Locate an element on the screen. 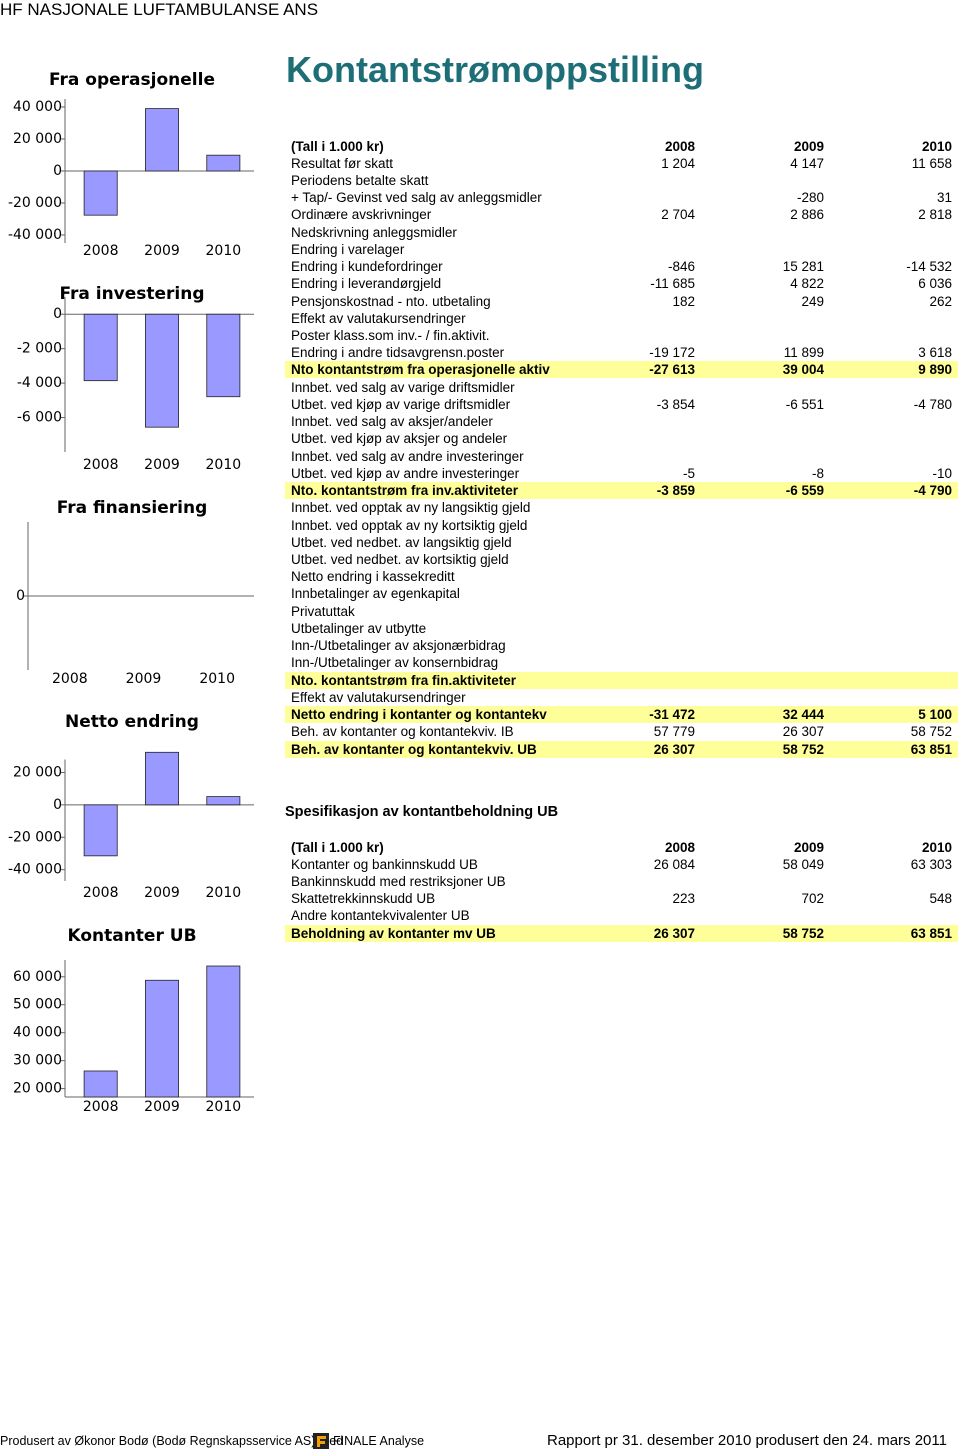 The width and height of the screenshot is (960, 1454). row-value: -280 is located at coordinates (810, 198).